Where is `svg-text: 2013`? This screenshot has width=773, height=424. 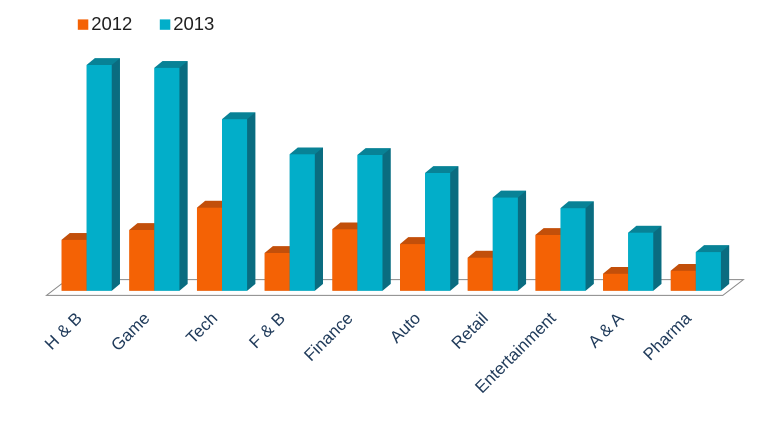 svg-text: 2013 is located at coordinates (193, 23).